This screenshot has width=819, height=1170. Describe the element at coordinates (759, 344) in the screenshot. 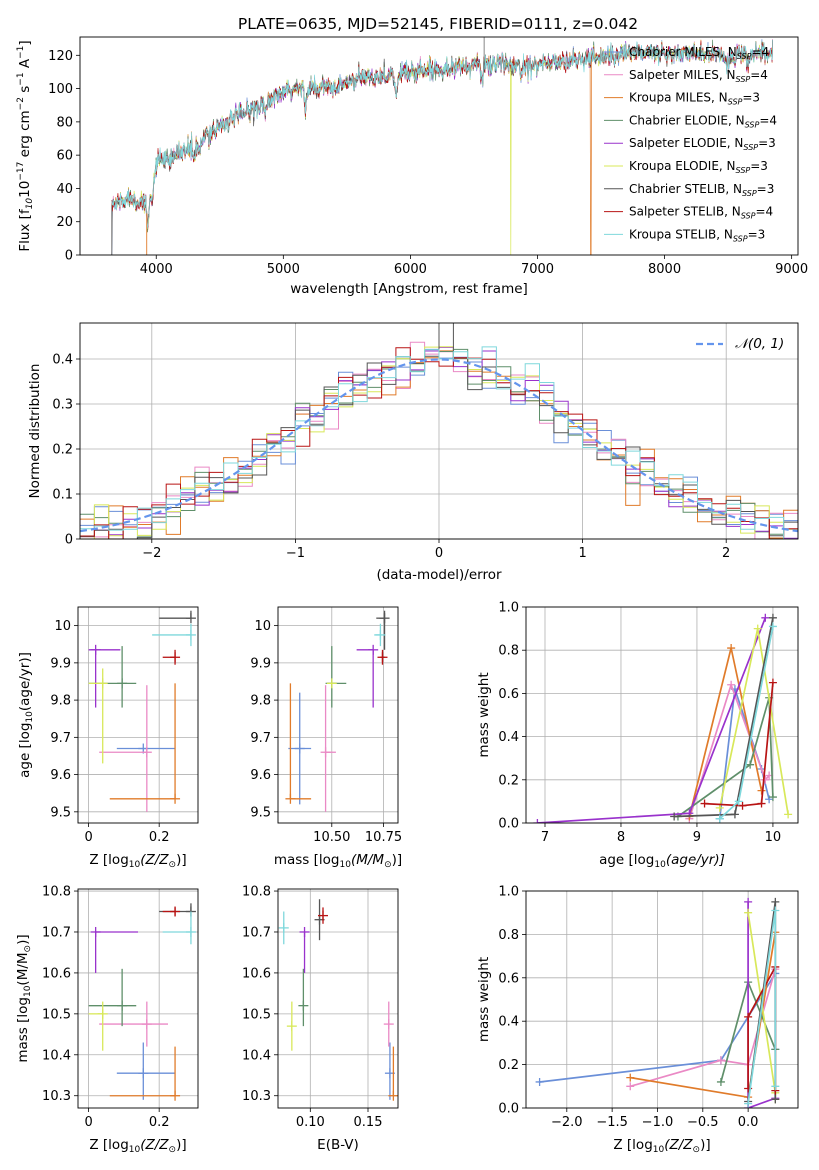

I see `legend-entry-normal: 𝒩(0, 1)` at that location.